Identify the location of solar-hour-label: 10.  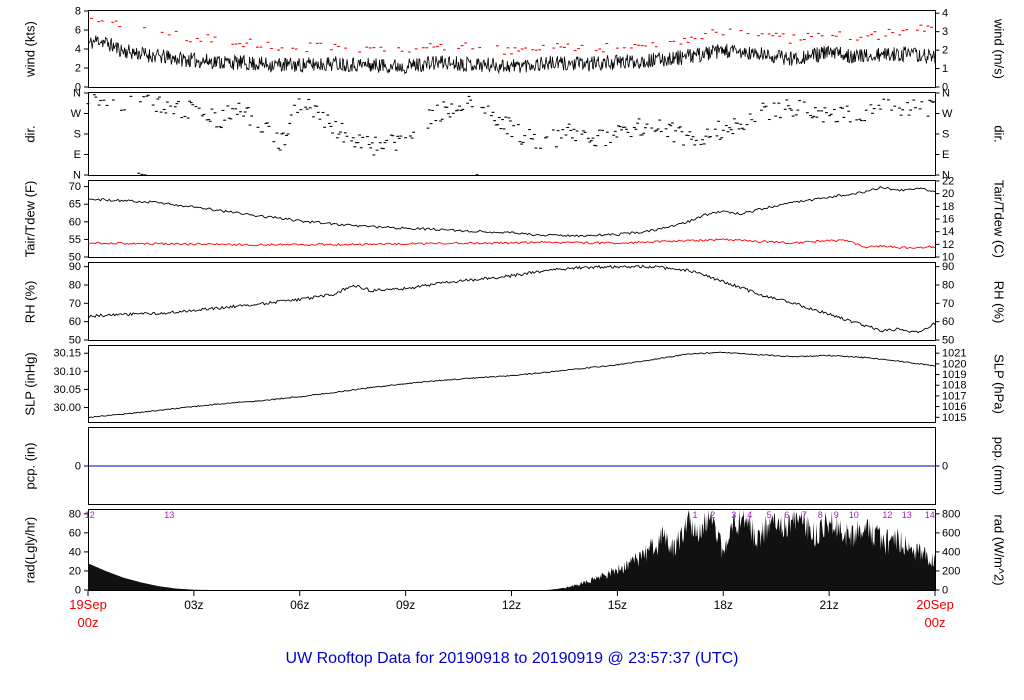
(854, 515).